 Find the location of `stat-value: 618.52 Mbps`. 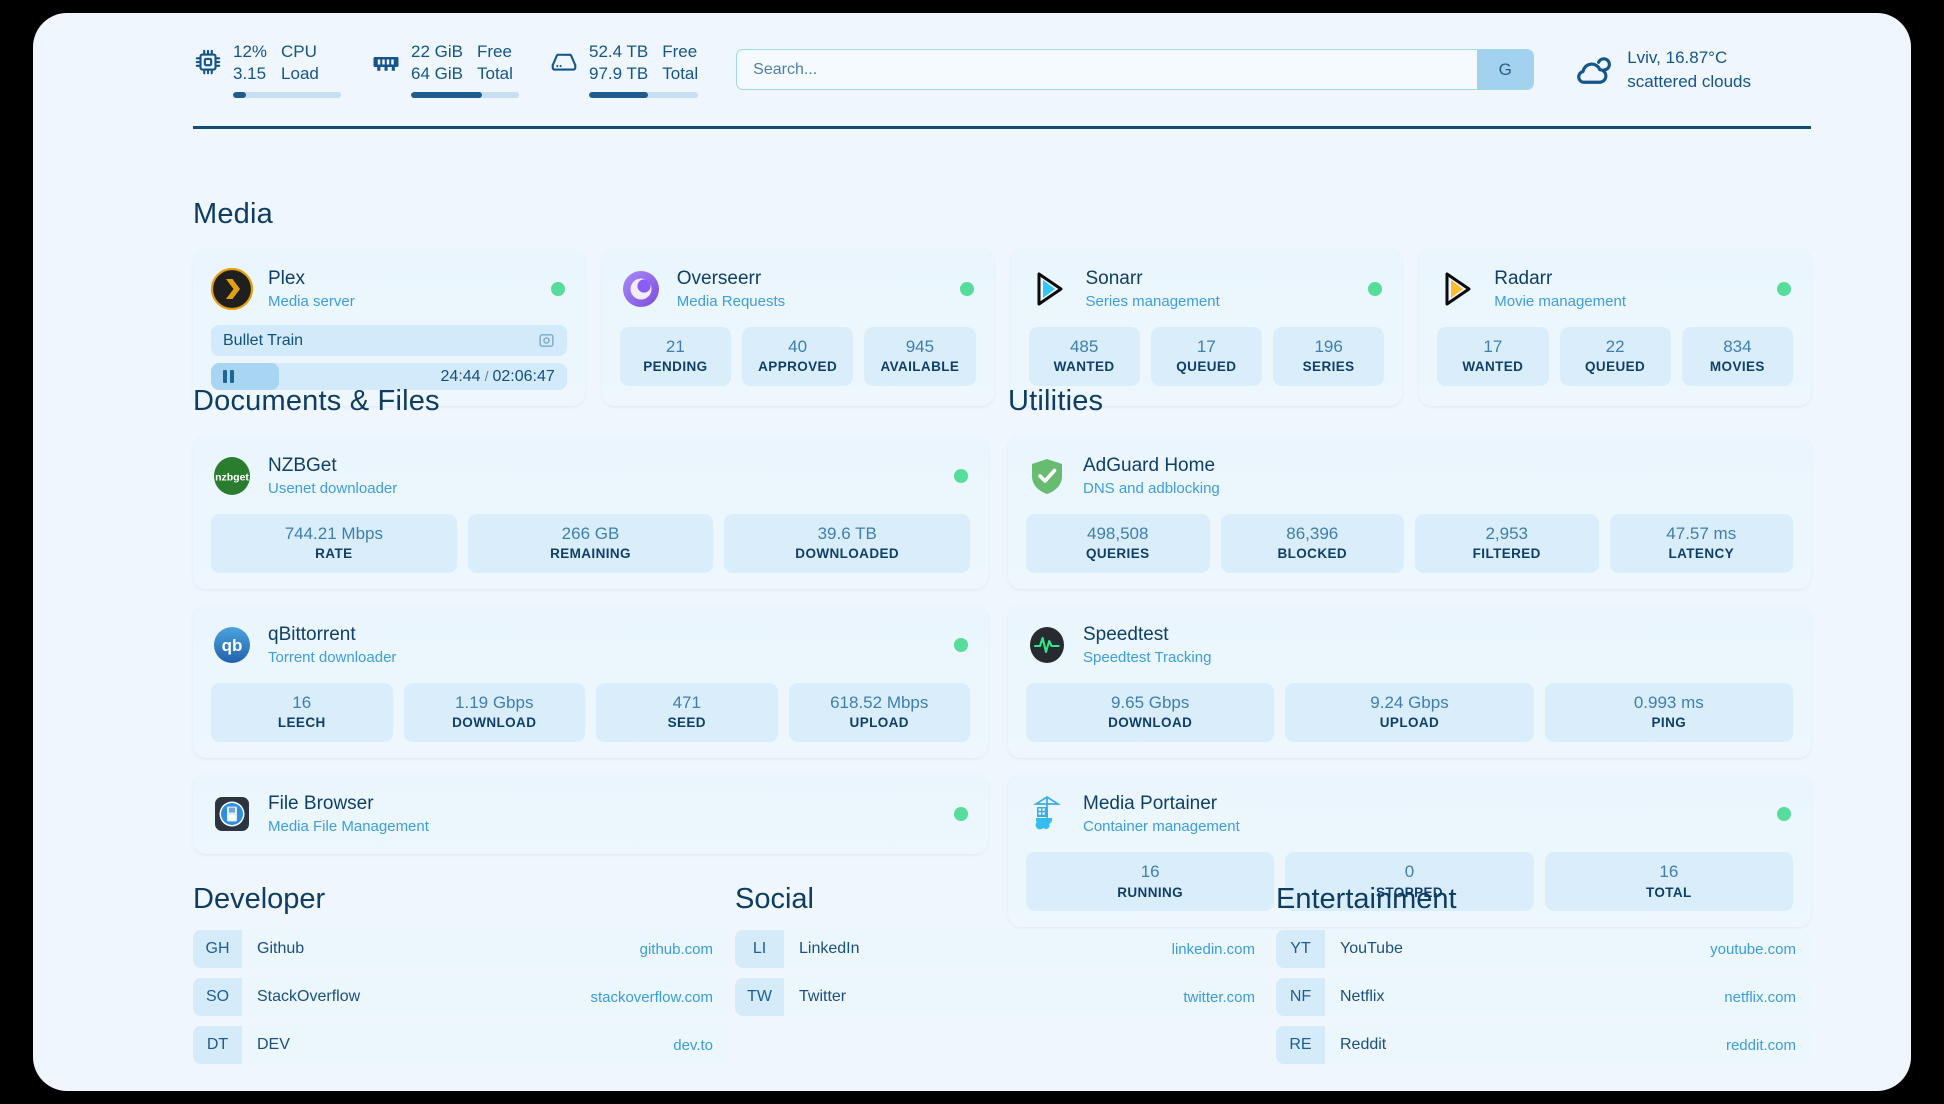

stat-value: 618.52 Mbps is located at coordinates (879, 703).